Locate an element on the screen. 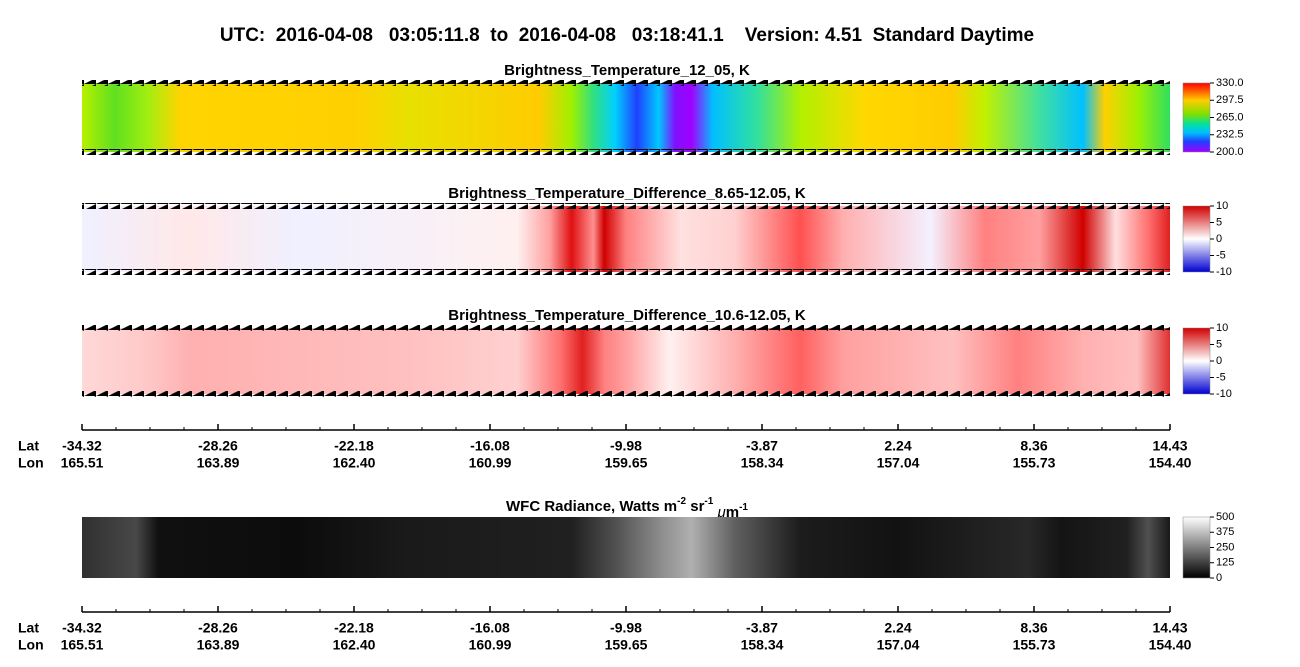 The image size is (1300, 667). colorbar-label: 265.0 is located at coordinates (1230, 117).